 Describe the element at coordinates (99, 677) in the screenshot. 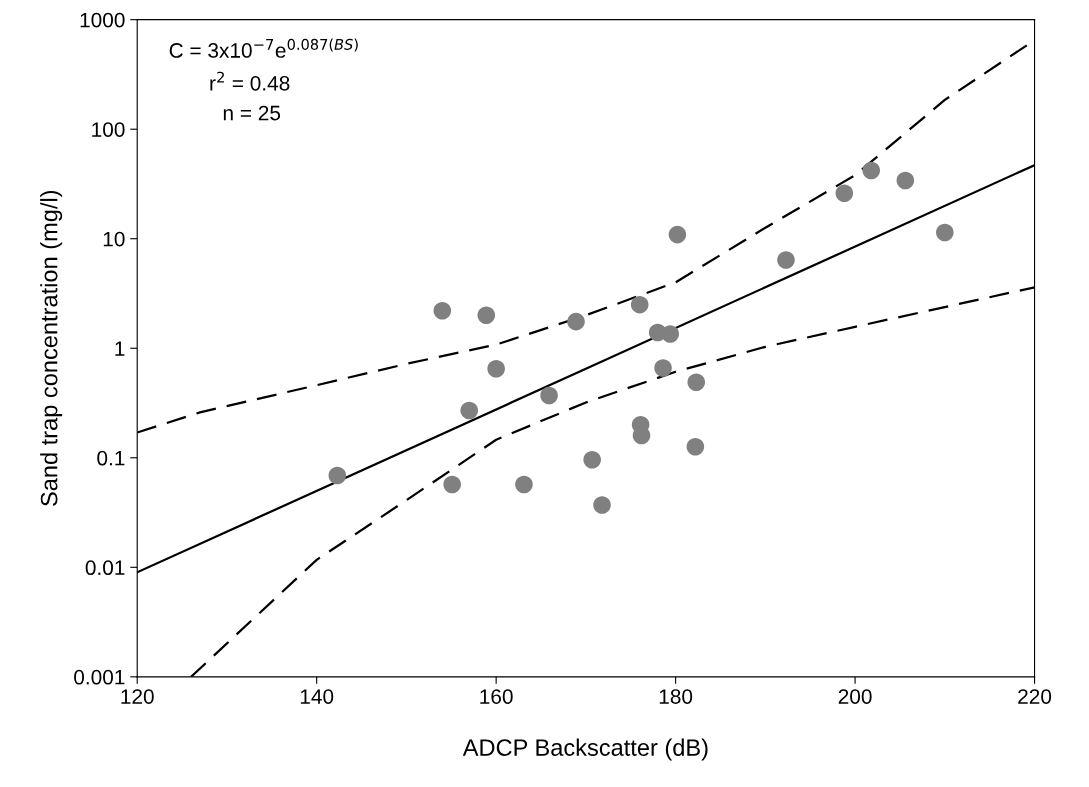

I see `y-tick-label: 0.001` at that location.